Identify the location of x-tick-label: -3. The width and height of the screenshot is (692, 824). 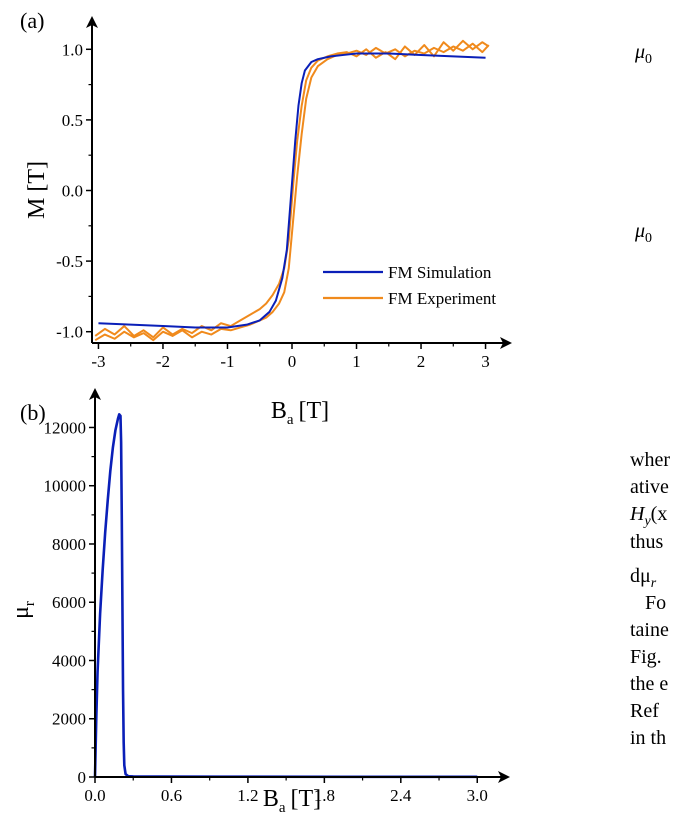
(98, 361).